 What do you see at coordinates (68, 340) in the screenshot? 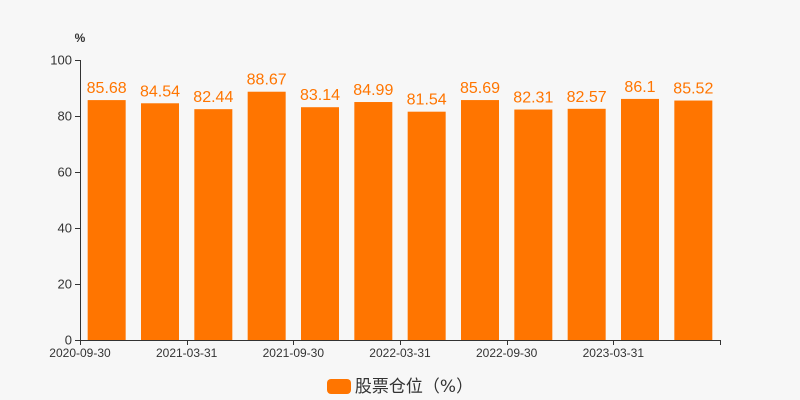
I see `y-tick-label: 0` at bounding box center [68, 340].